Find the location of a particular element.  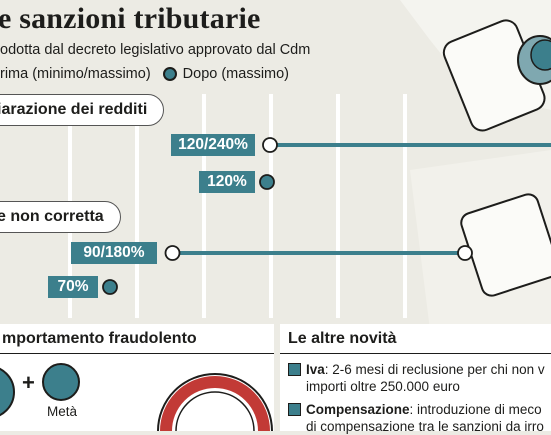

novita-panel-title: Le altre novità is located at coordinates (342, 338).